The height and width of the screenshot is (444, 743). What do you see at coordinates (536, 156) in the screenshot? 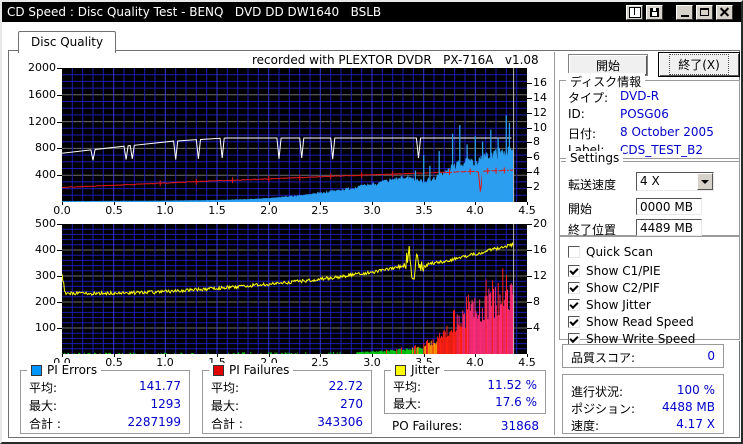
I see `y-axis-label-right: 6` at bounding box center [536, 156].